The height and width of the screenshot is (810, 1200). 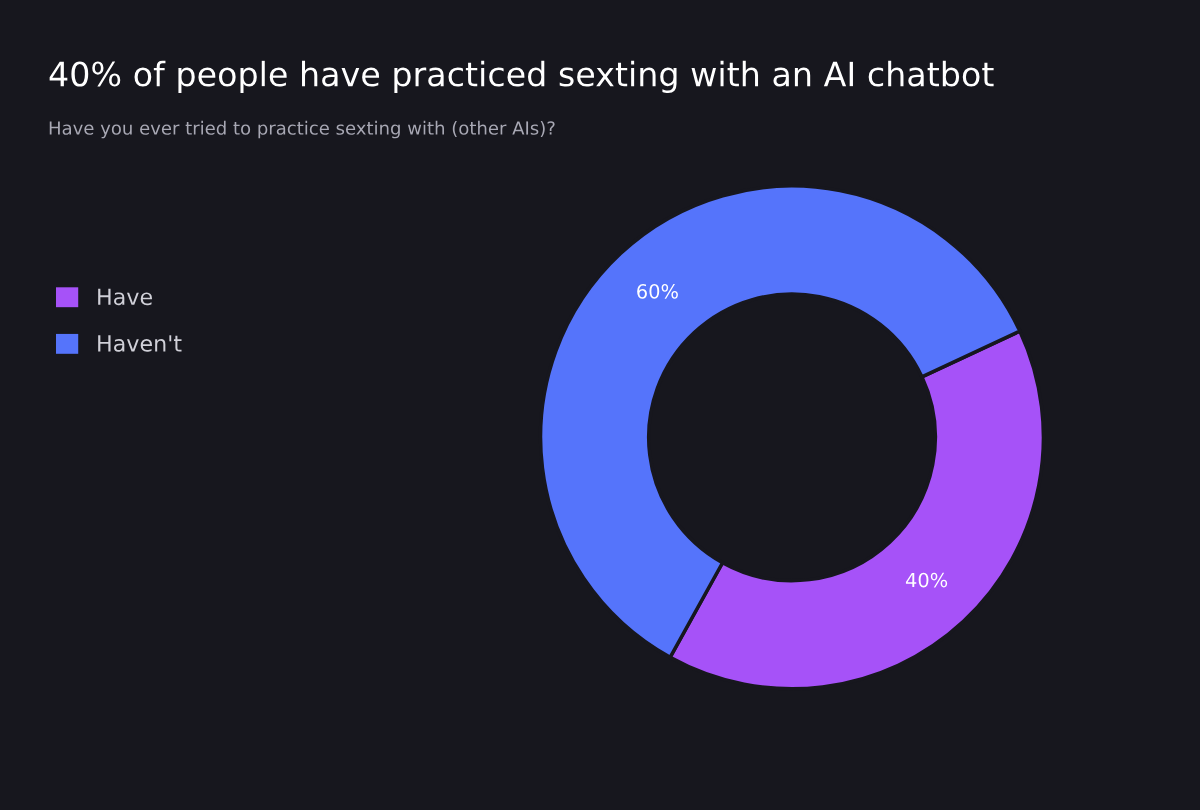 I want to click on chart-title: 40% of people have practiced sexting with an AI chatbot, so click(x=521, y=77).